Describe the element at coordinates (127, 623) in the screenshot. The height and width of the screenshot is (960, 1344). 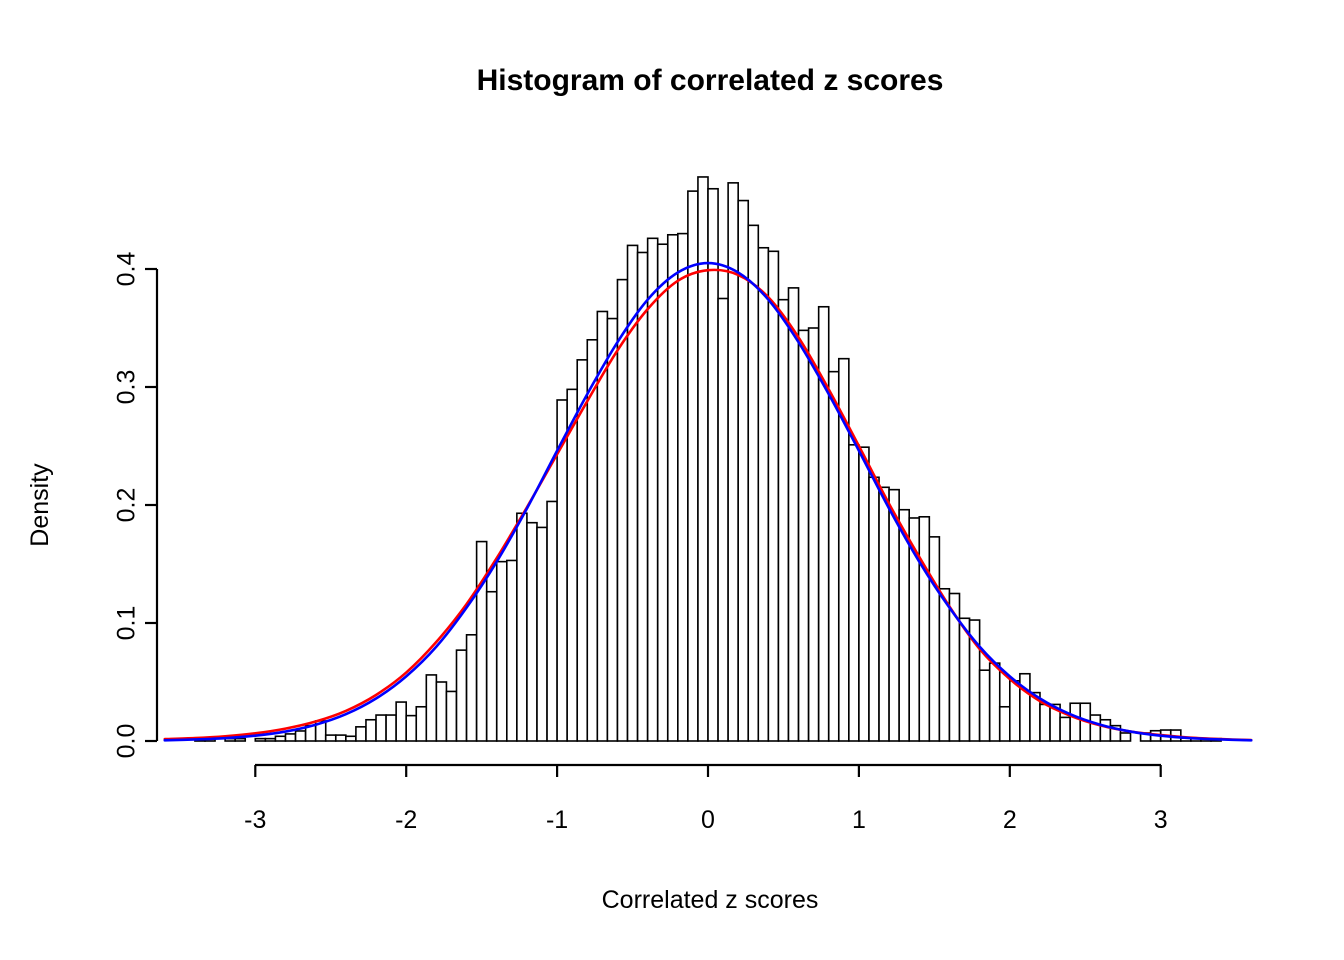
I see `y-tick-label: 0.1` at that location.